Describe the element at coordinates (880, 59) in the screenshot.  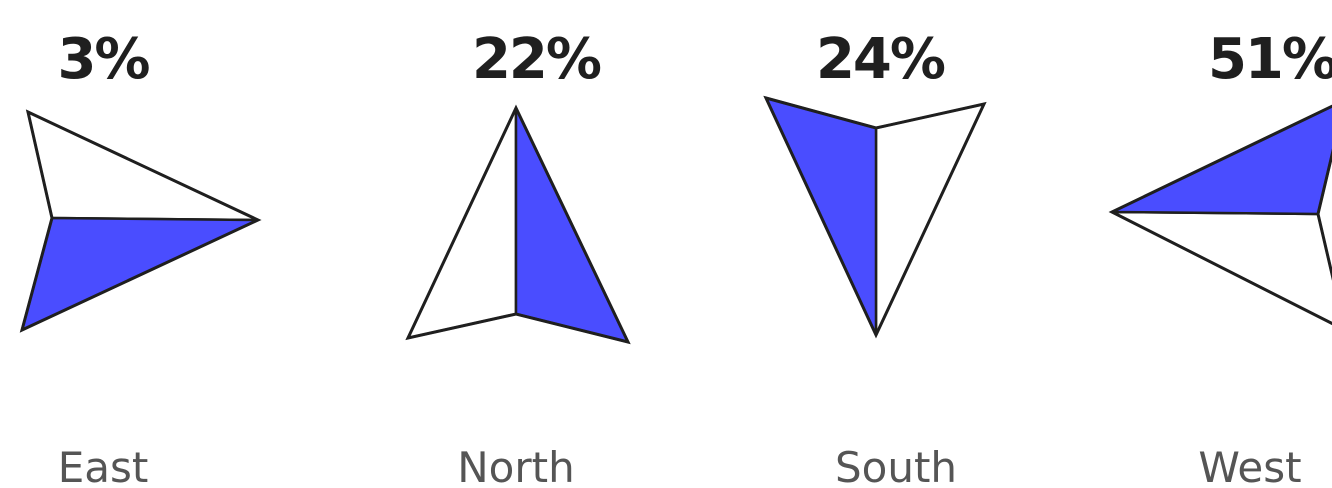
I see `value-label-south: 24%` at that location.